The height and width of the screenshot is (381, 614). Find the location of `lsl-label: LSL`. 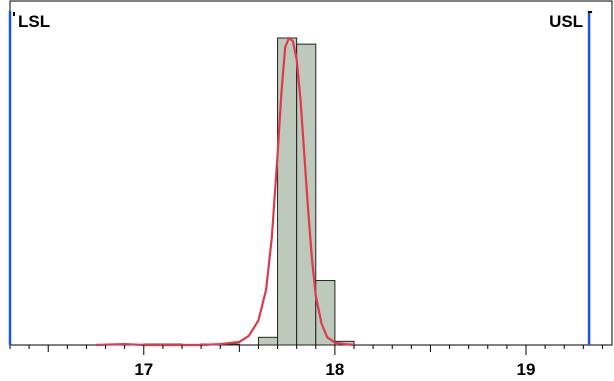

lsl-label: LSL is located at coordinates (34, 21).